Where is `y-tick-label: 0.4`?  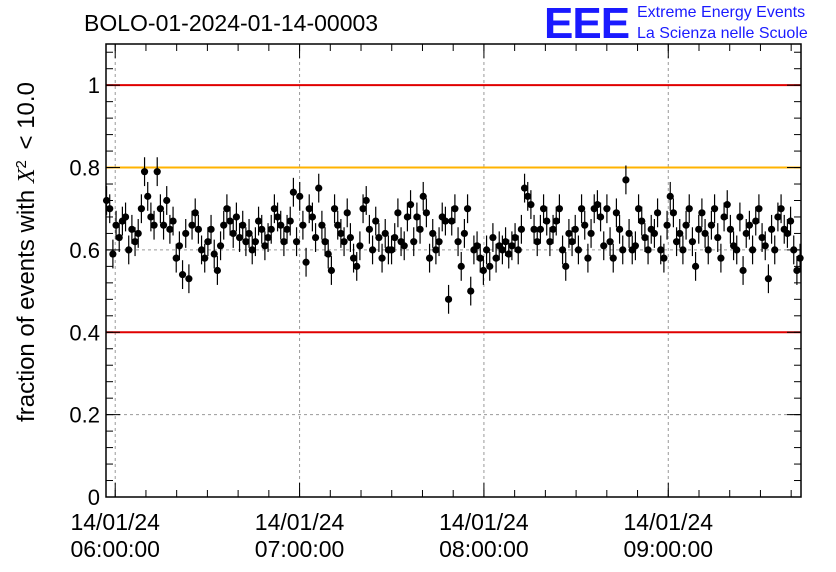 y-tick-label: 0.4 is located at coordinates (84, 332).